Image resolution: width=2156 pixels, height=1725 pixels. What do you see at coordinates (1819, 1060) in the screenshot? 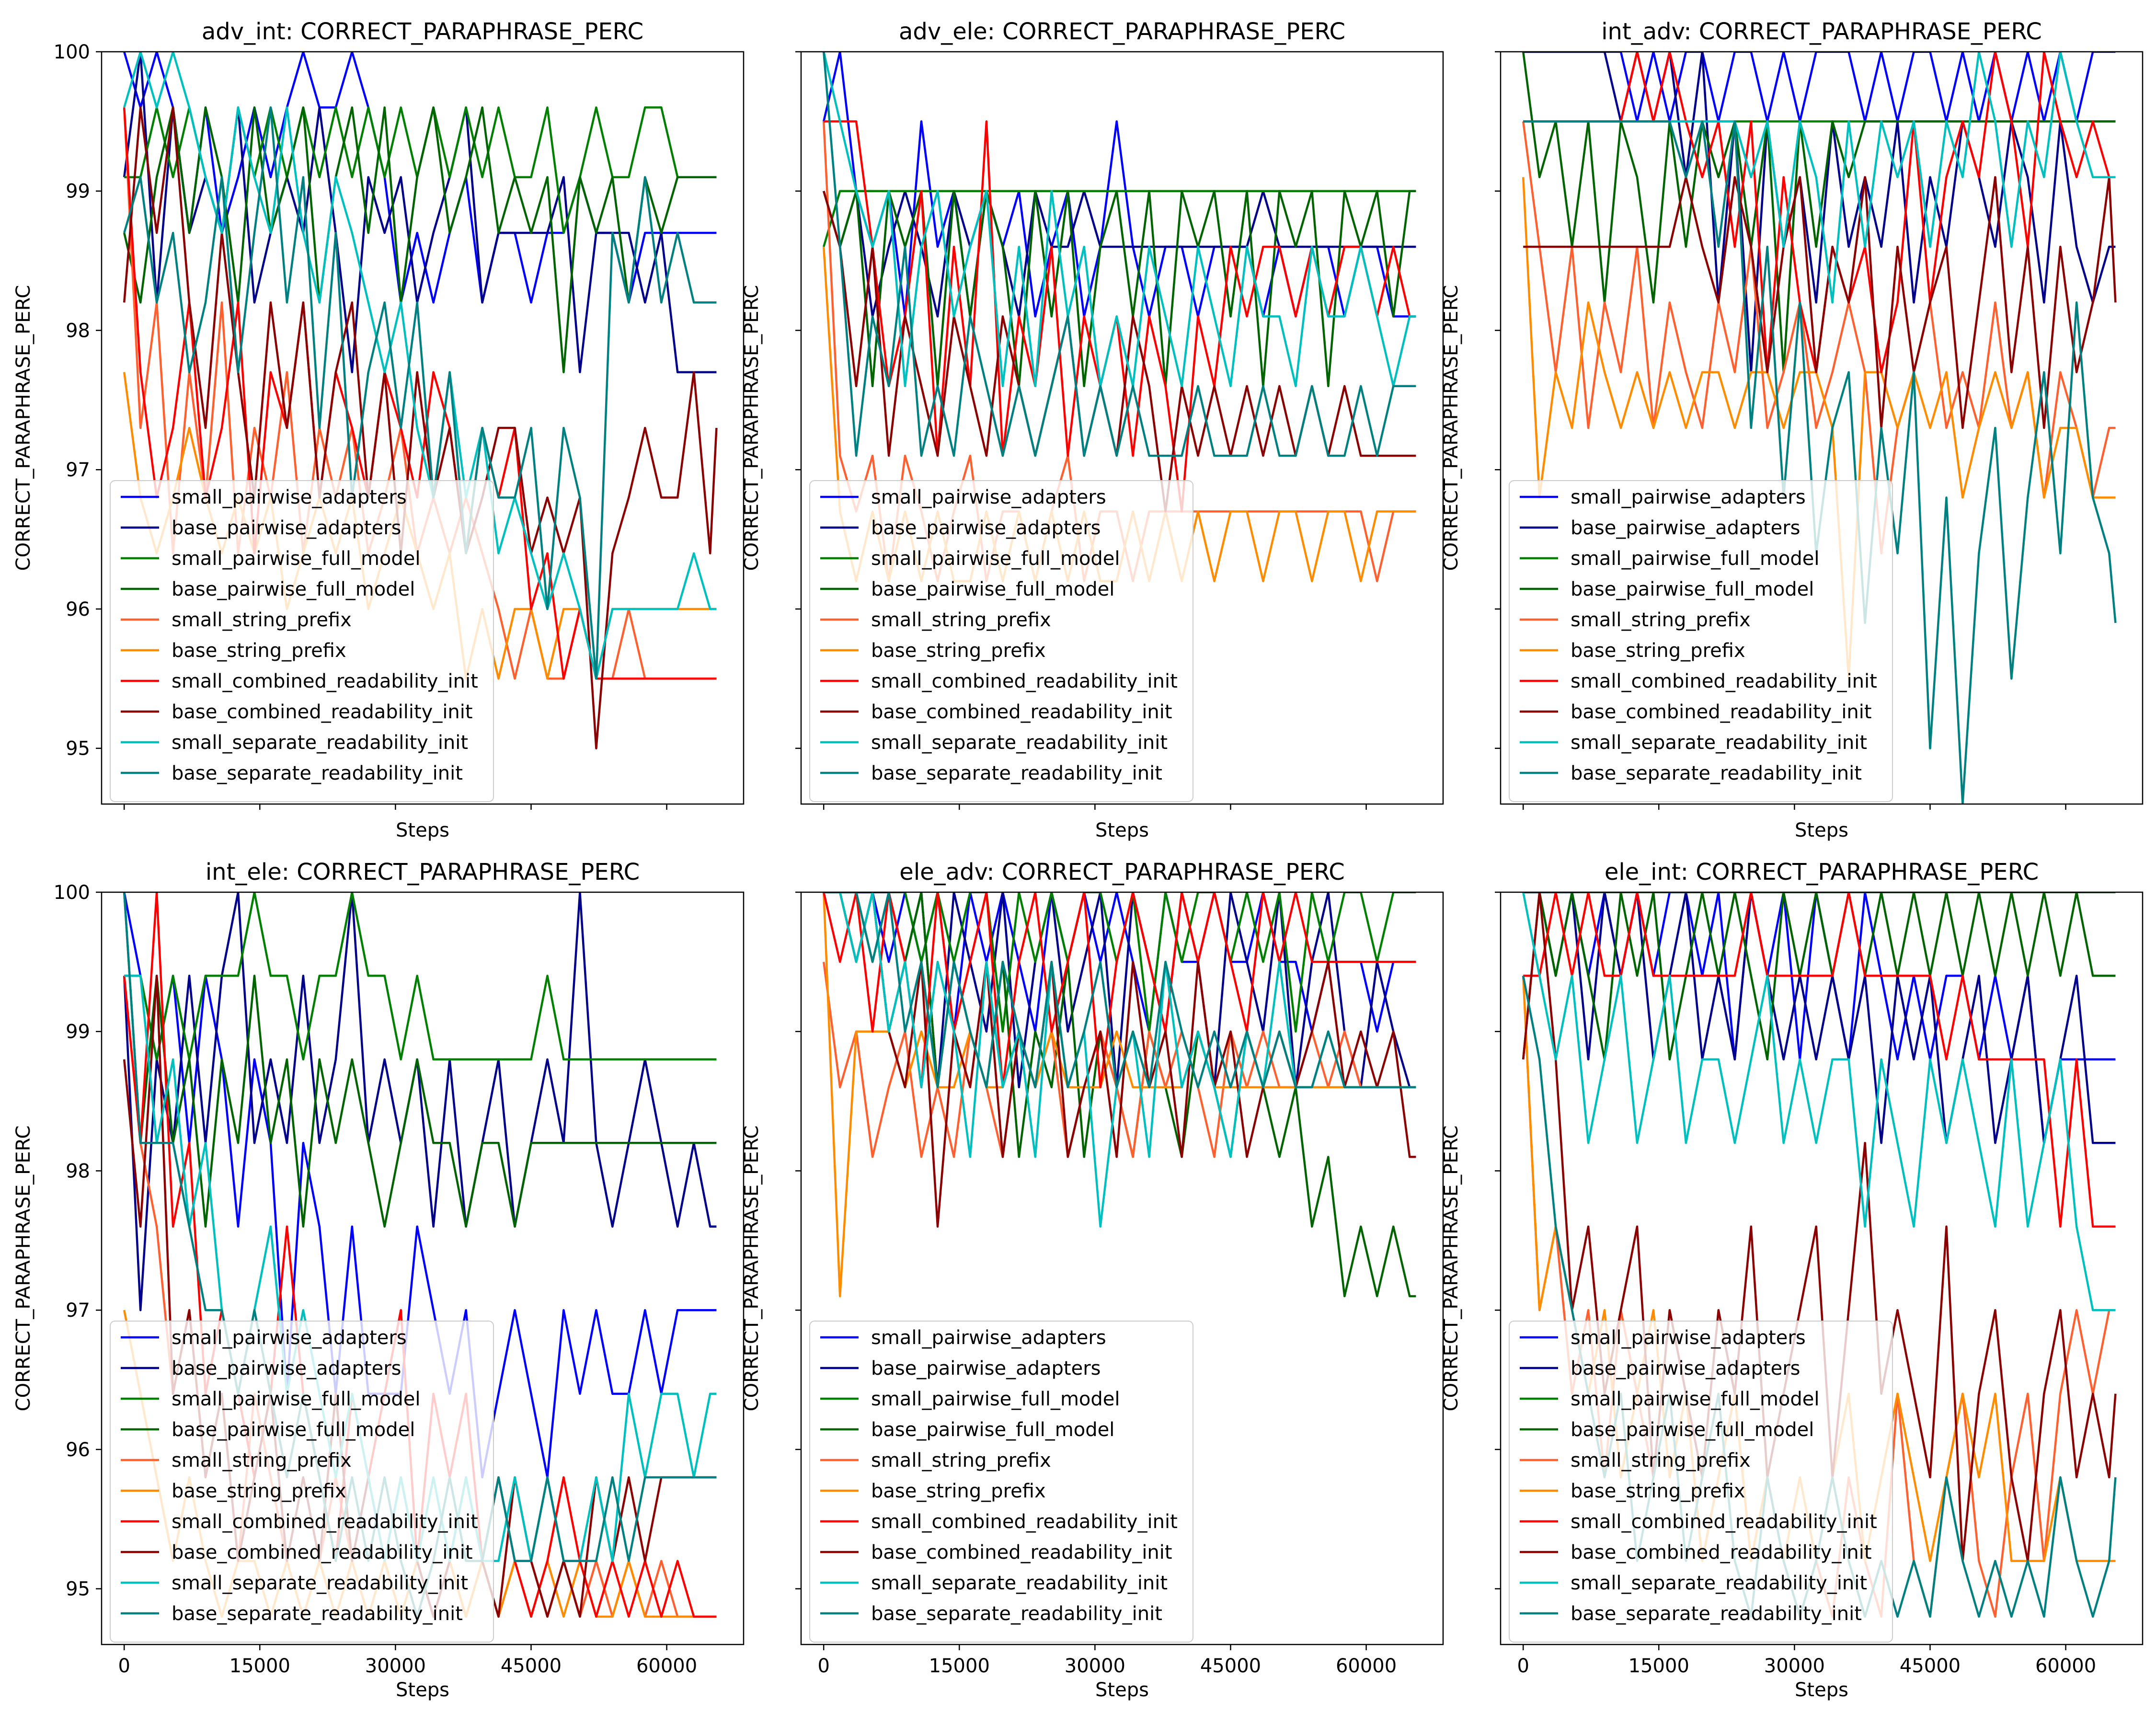
I see `series-line-small_combined_readability_init` at bounding box center [1819, 1060].